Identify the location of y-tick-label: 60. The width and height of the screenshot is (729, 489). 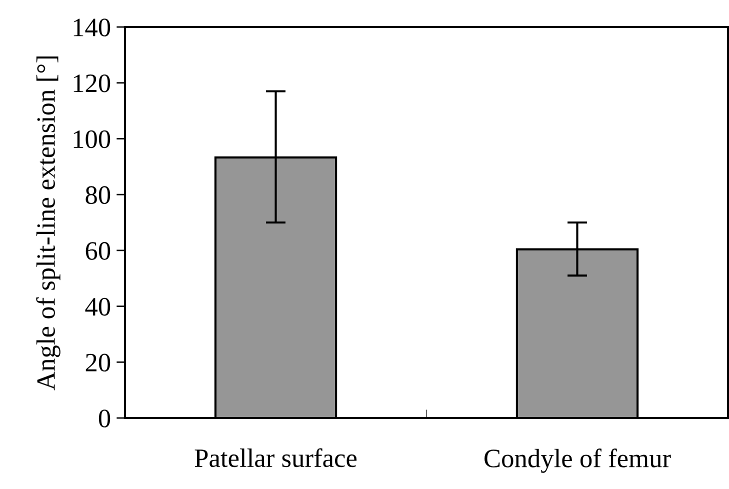
(98, 251).